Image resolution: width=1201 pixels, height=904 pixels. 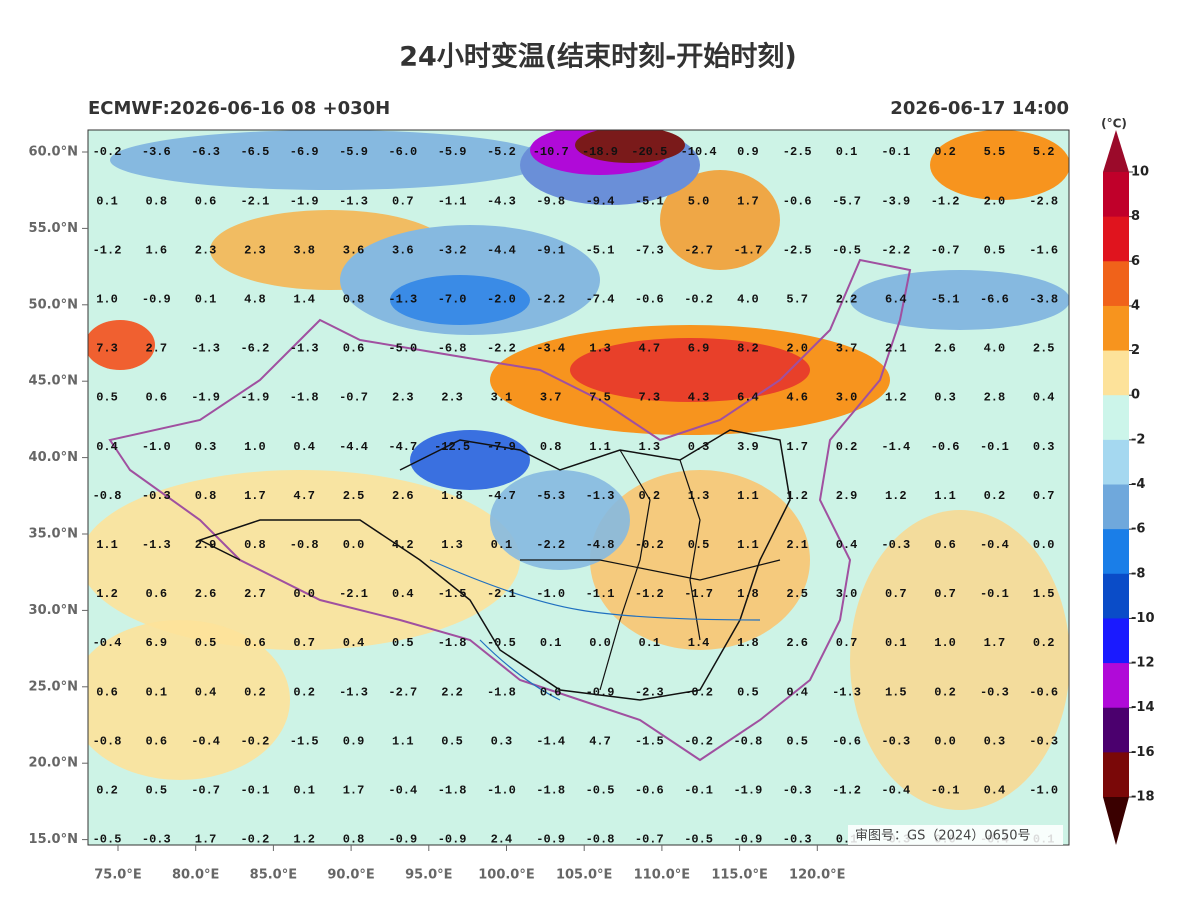 I want to click on grid-value: -5.0, so click(x=402, y=349).